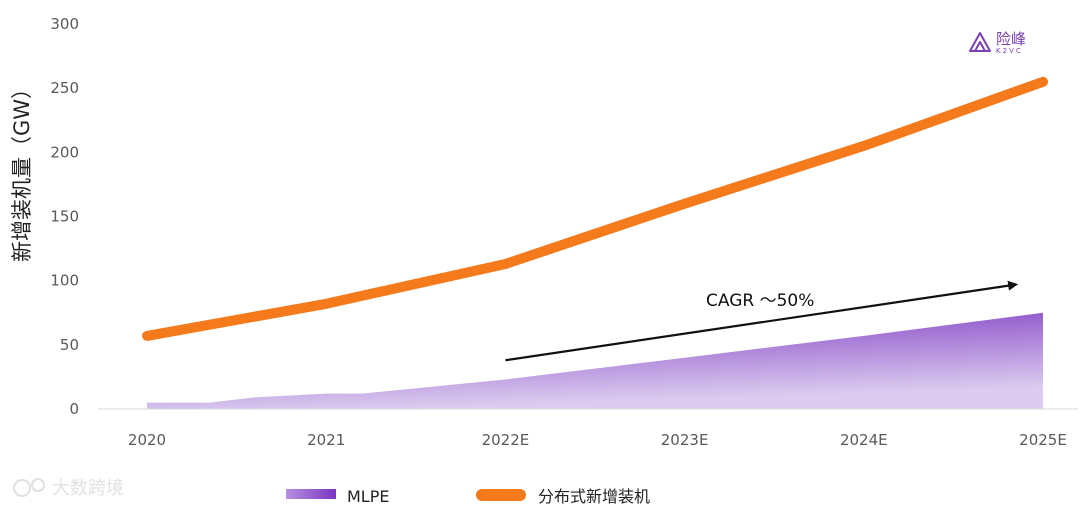 This screenshot has width=1080, height=509. What do you see at coordinates (685, 440) in the screenshot?
I see `x-tick-label: 2023E` at bounding box center [685, 440].